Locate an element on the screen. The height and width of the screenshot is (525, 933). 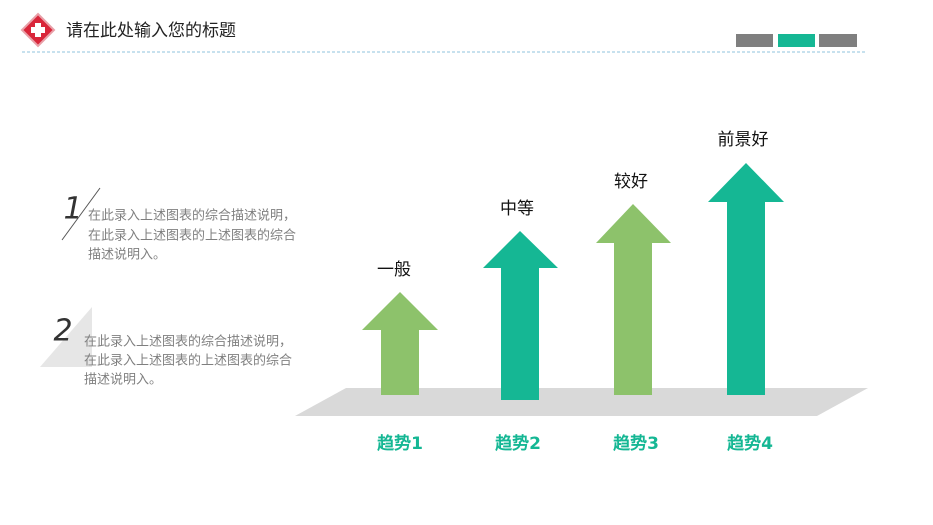
arrow-label: 中等 is located at coordinates (517, 209).